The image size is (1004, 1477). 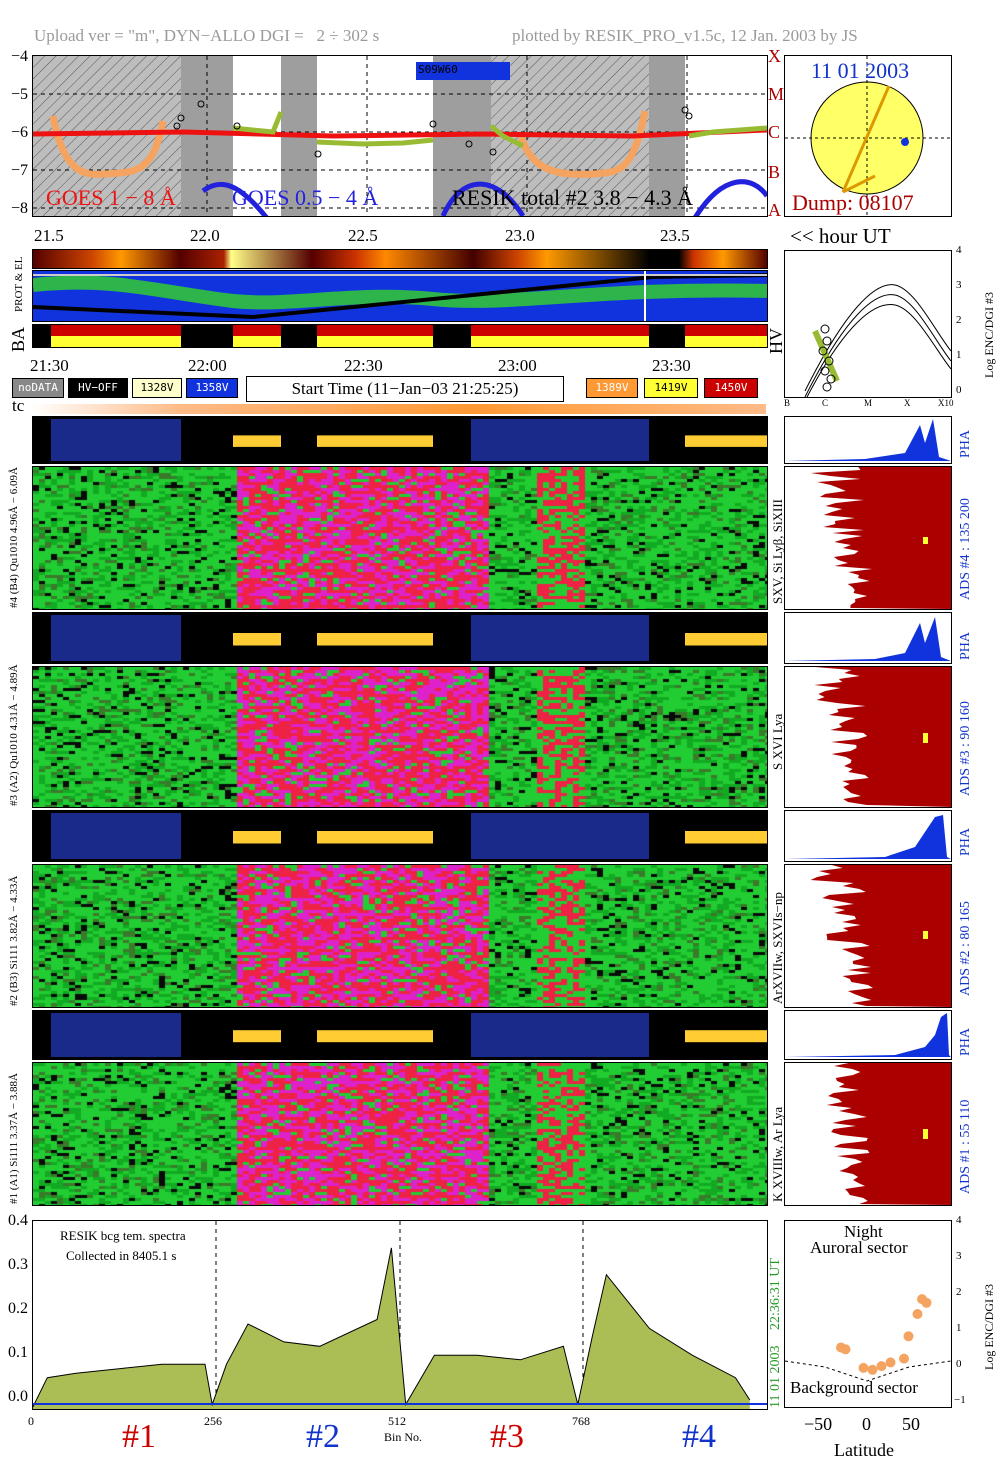 I want to click on lat-ytick: 1, so click(x=959, y=1328).